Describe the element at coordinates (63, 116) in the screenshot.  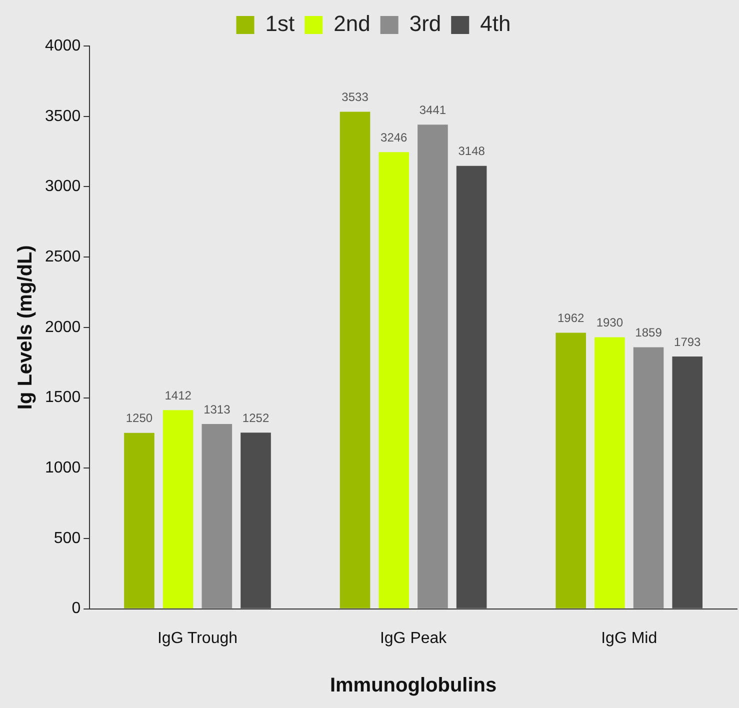
I see `y-tick-label: 3500` at that location.